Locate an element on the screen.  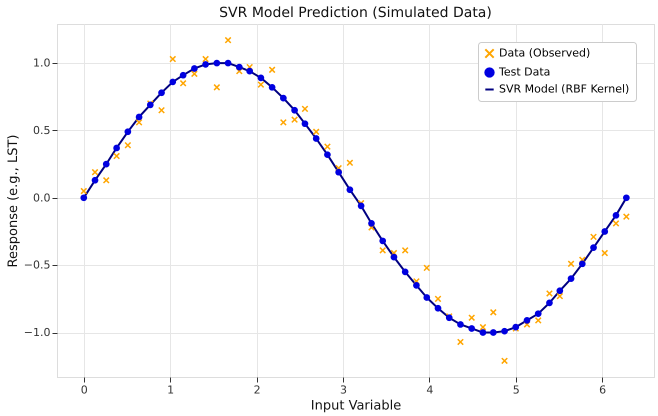
y-tick-label: 0.0 is located at coordinates (41, 197).